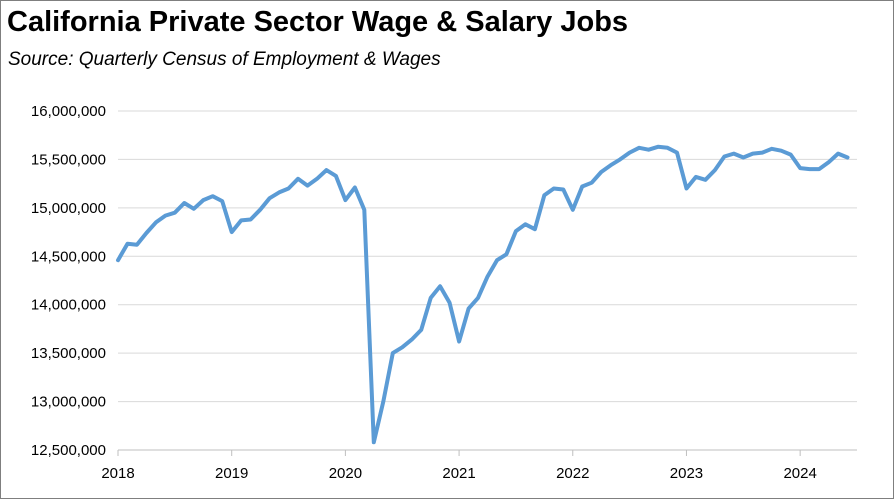 The height and width of the screenshot is (499, 894). What do you see at coordinates (68, 402) in the screenshot?
I see `y-tick-label: 13,000,000` at bounding box center [68, 402].